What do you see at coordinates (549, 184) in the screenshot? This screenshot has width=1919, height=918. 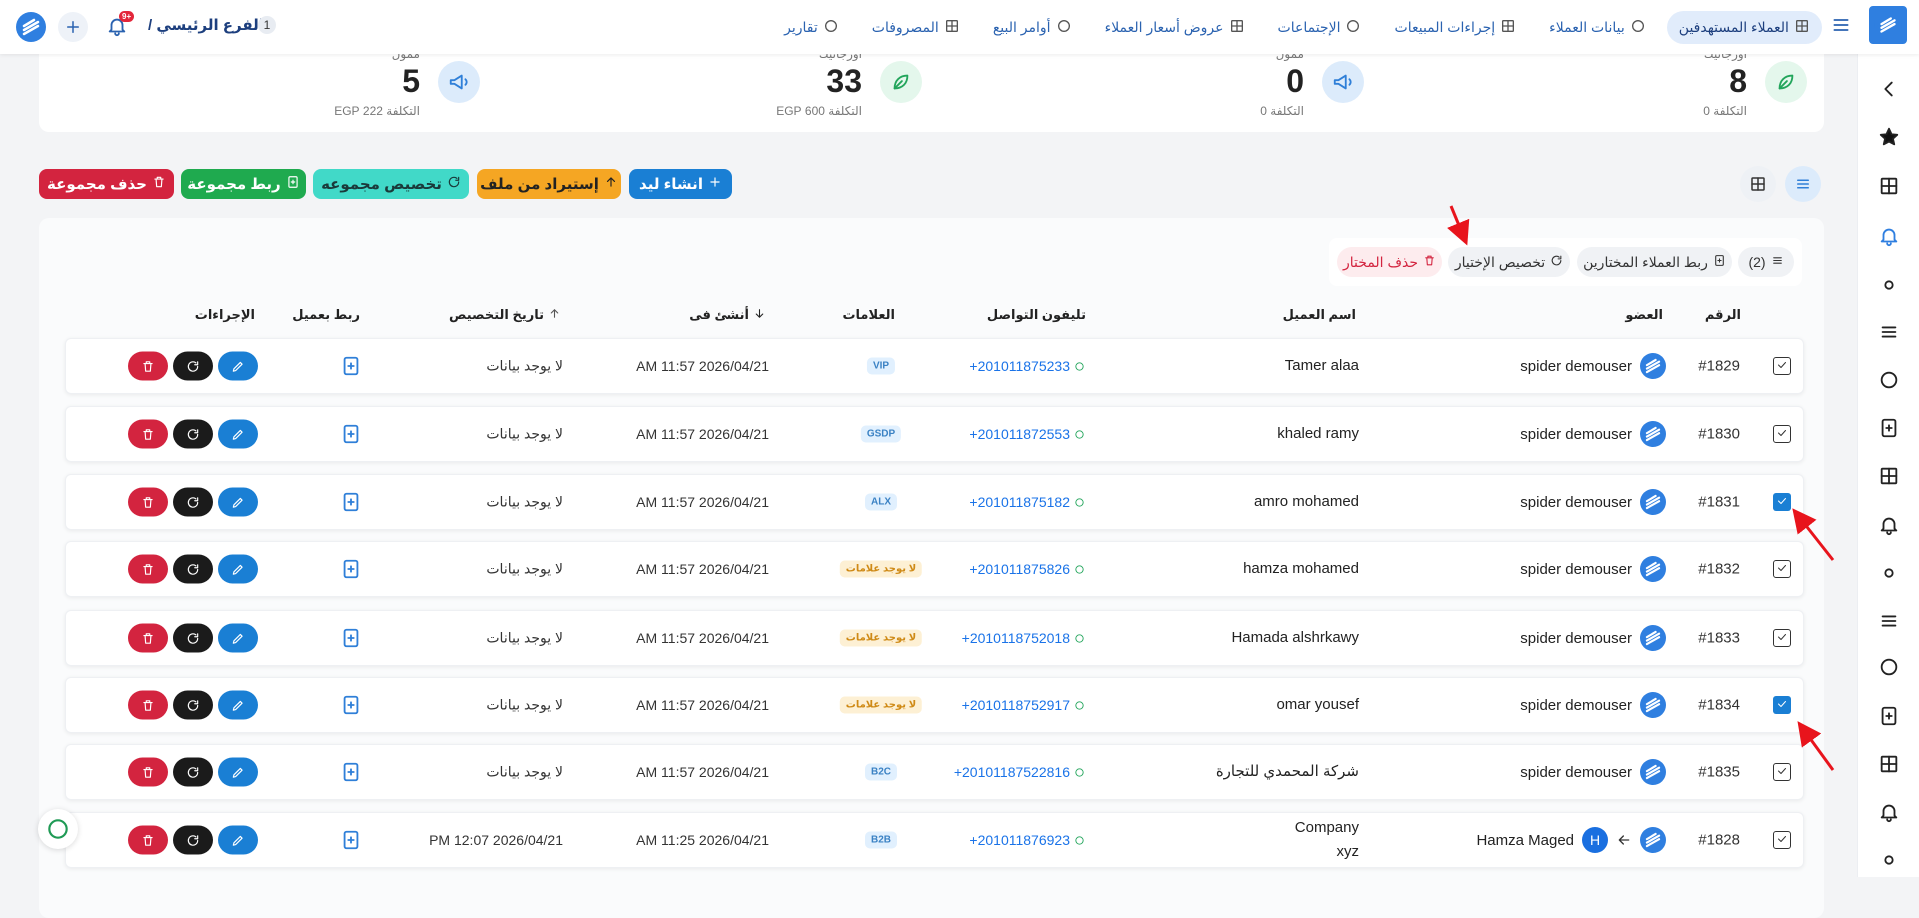 I see `action-button: إستيراد من ملف` at bounding box center [549, 184].